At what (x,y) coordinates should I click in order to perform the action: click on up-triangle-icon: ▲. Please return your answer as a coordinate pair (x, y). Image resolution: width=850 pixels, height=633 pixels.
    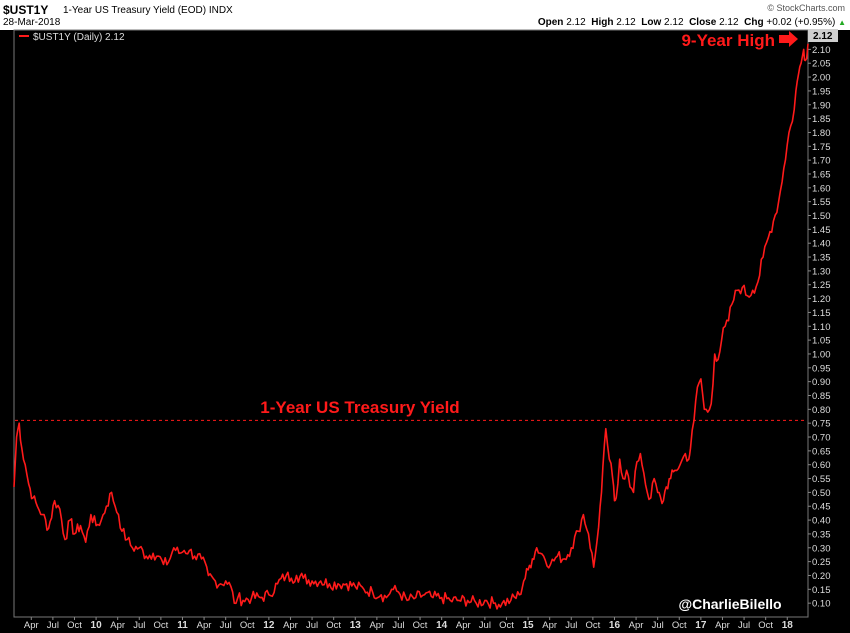
    Looking at the image, I should click on (842, 22).